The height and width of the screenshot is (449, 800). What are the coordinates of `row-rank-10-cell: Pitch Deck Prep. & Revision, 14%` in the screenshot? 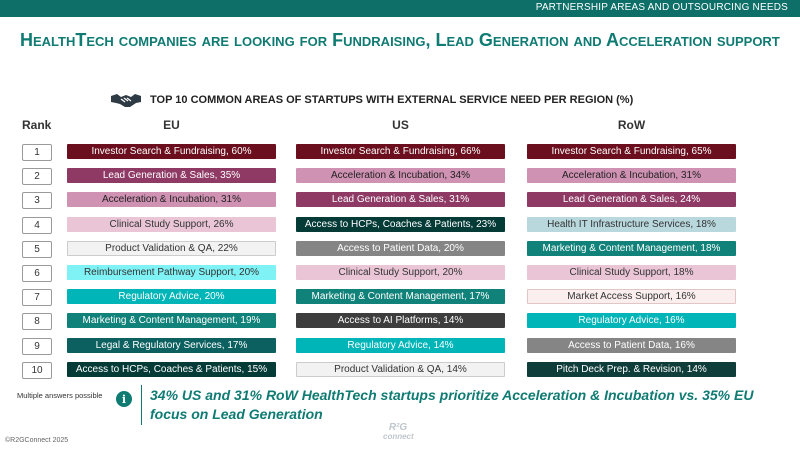 It's located at (631, 369).